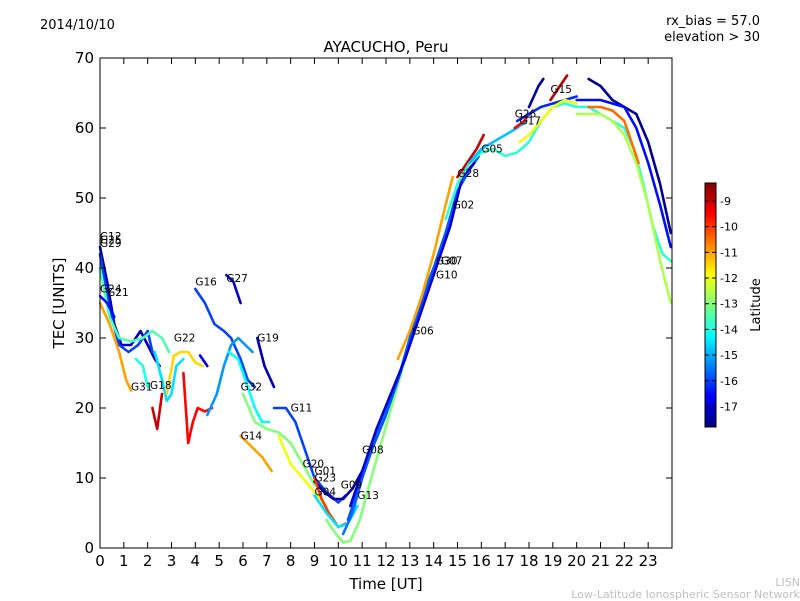  What do you see at coordinates (111, 241) in the screenshot?
I see `satellite-label: G25` at bounding box center [111, 241].